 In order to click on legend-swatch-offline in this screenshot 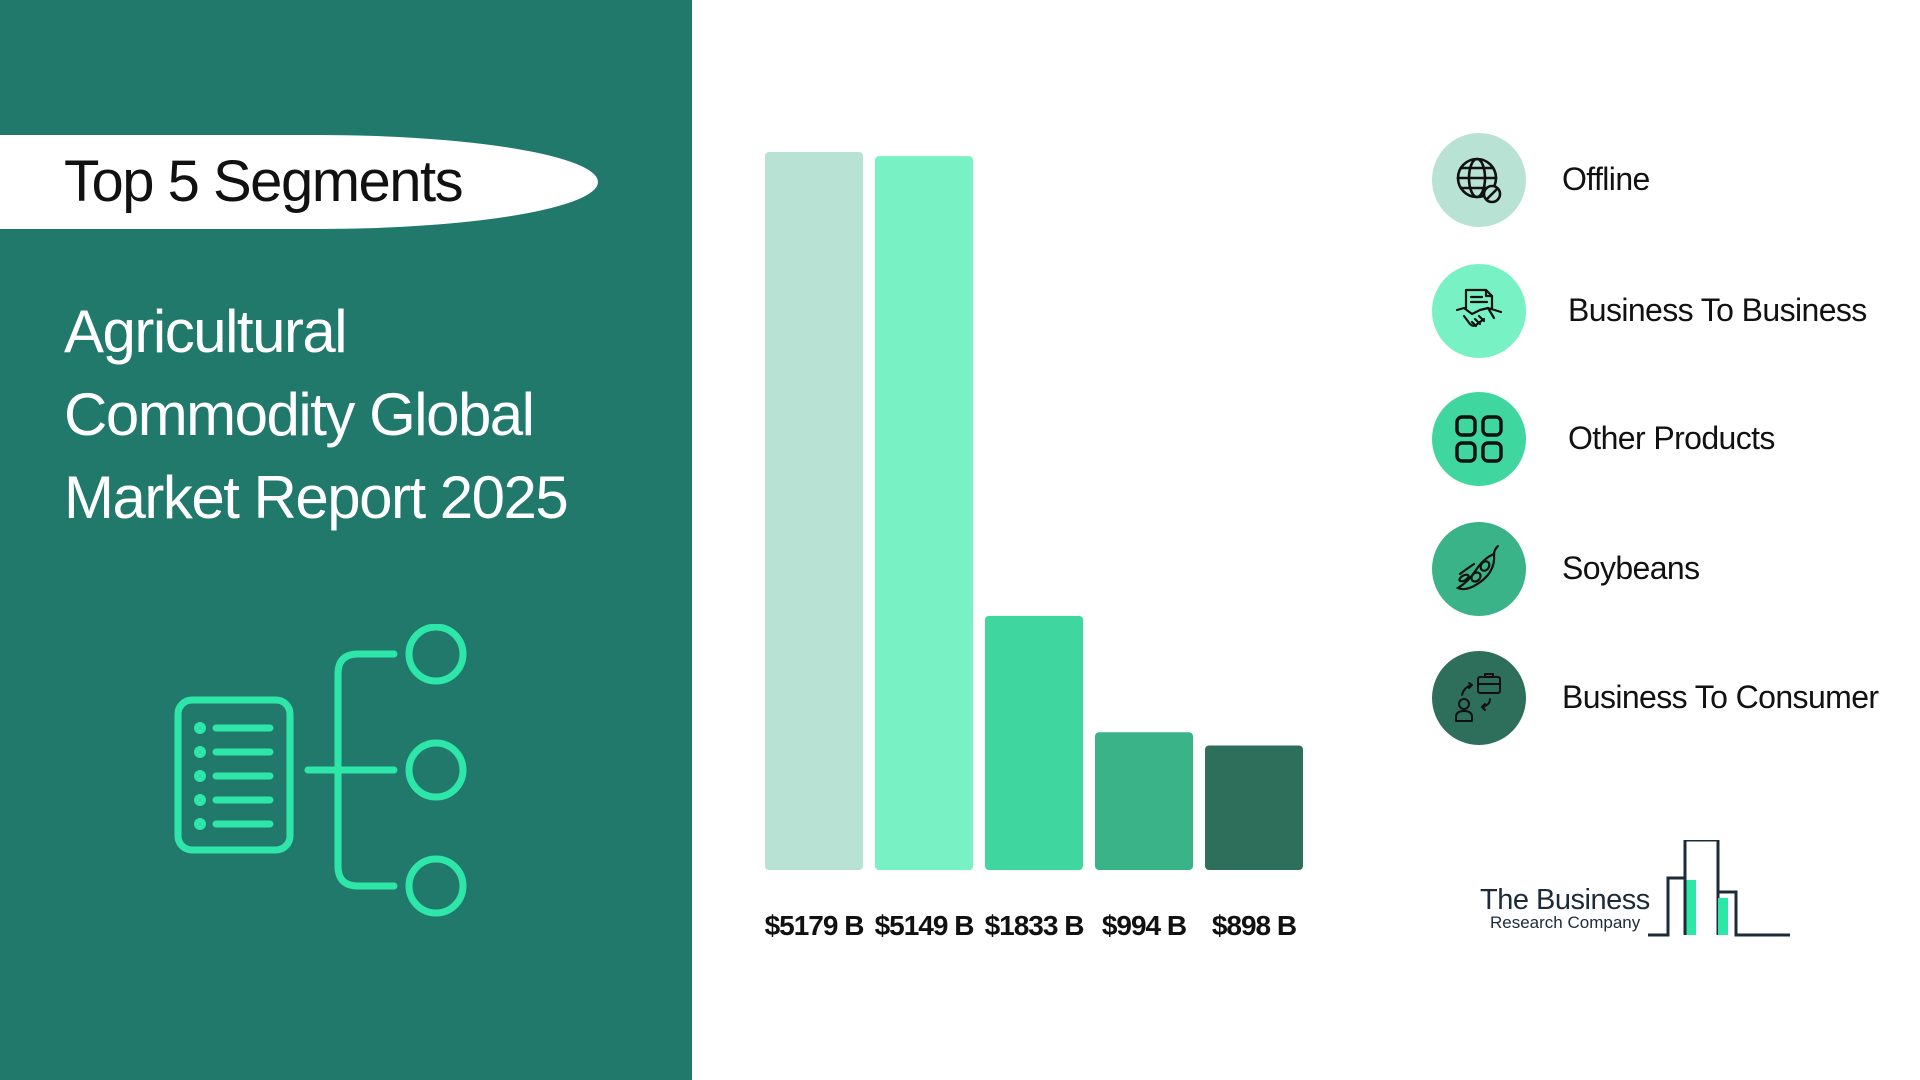, I will do `click(1479, 180)`.